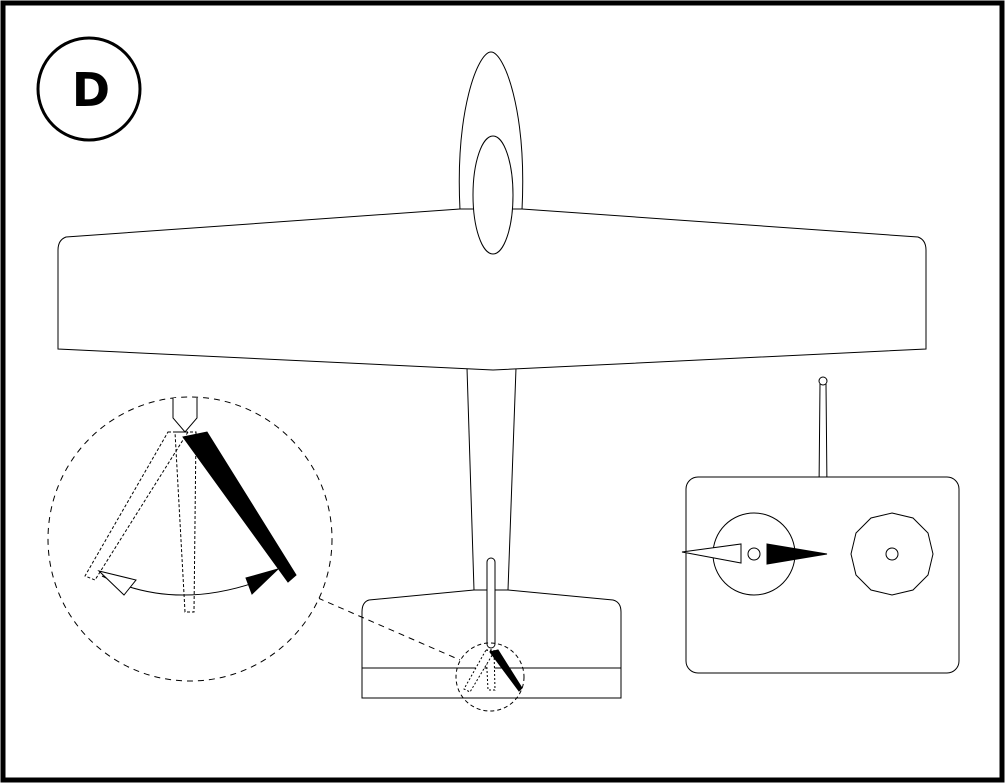  Describe the element at coordinates (262, 581) in the screenshot. I see `travel-arrow-right` at that location.